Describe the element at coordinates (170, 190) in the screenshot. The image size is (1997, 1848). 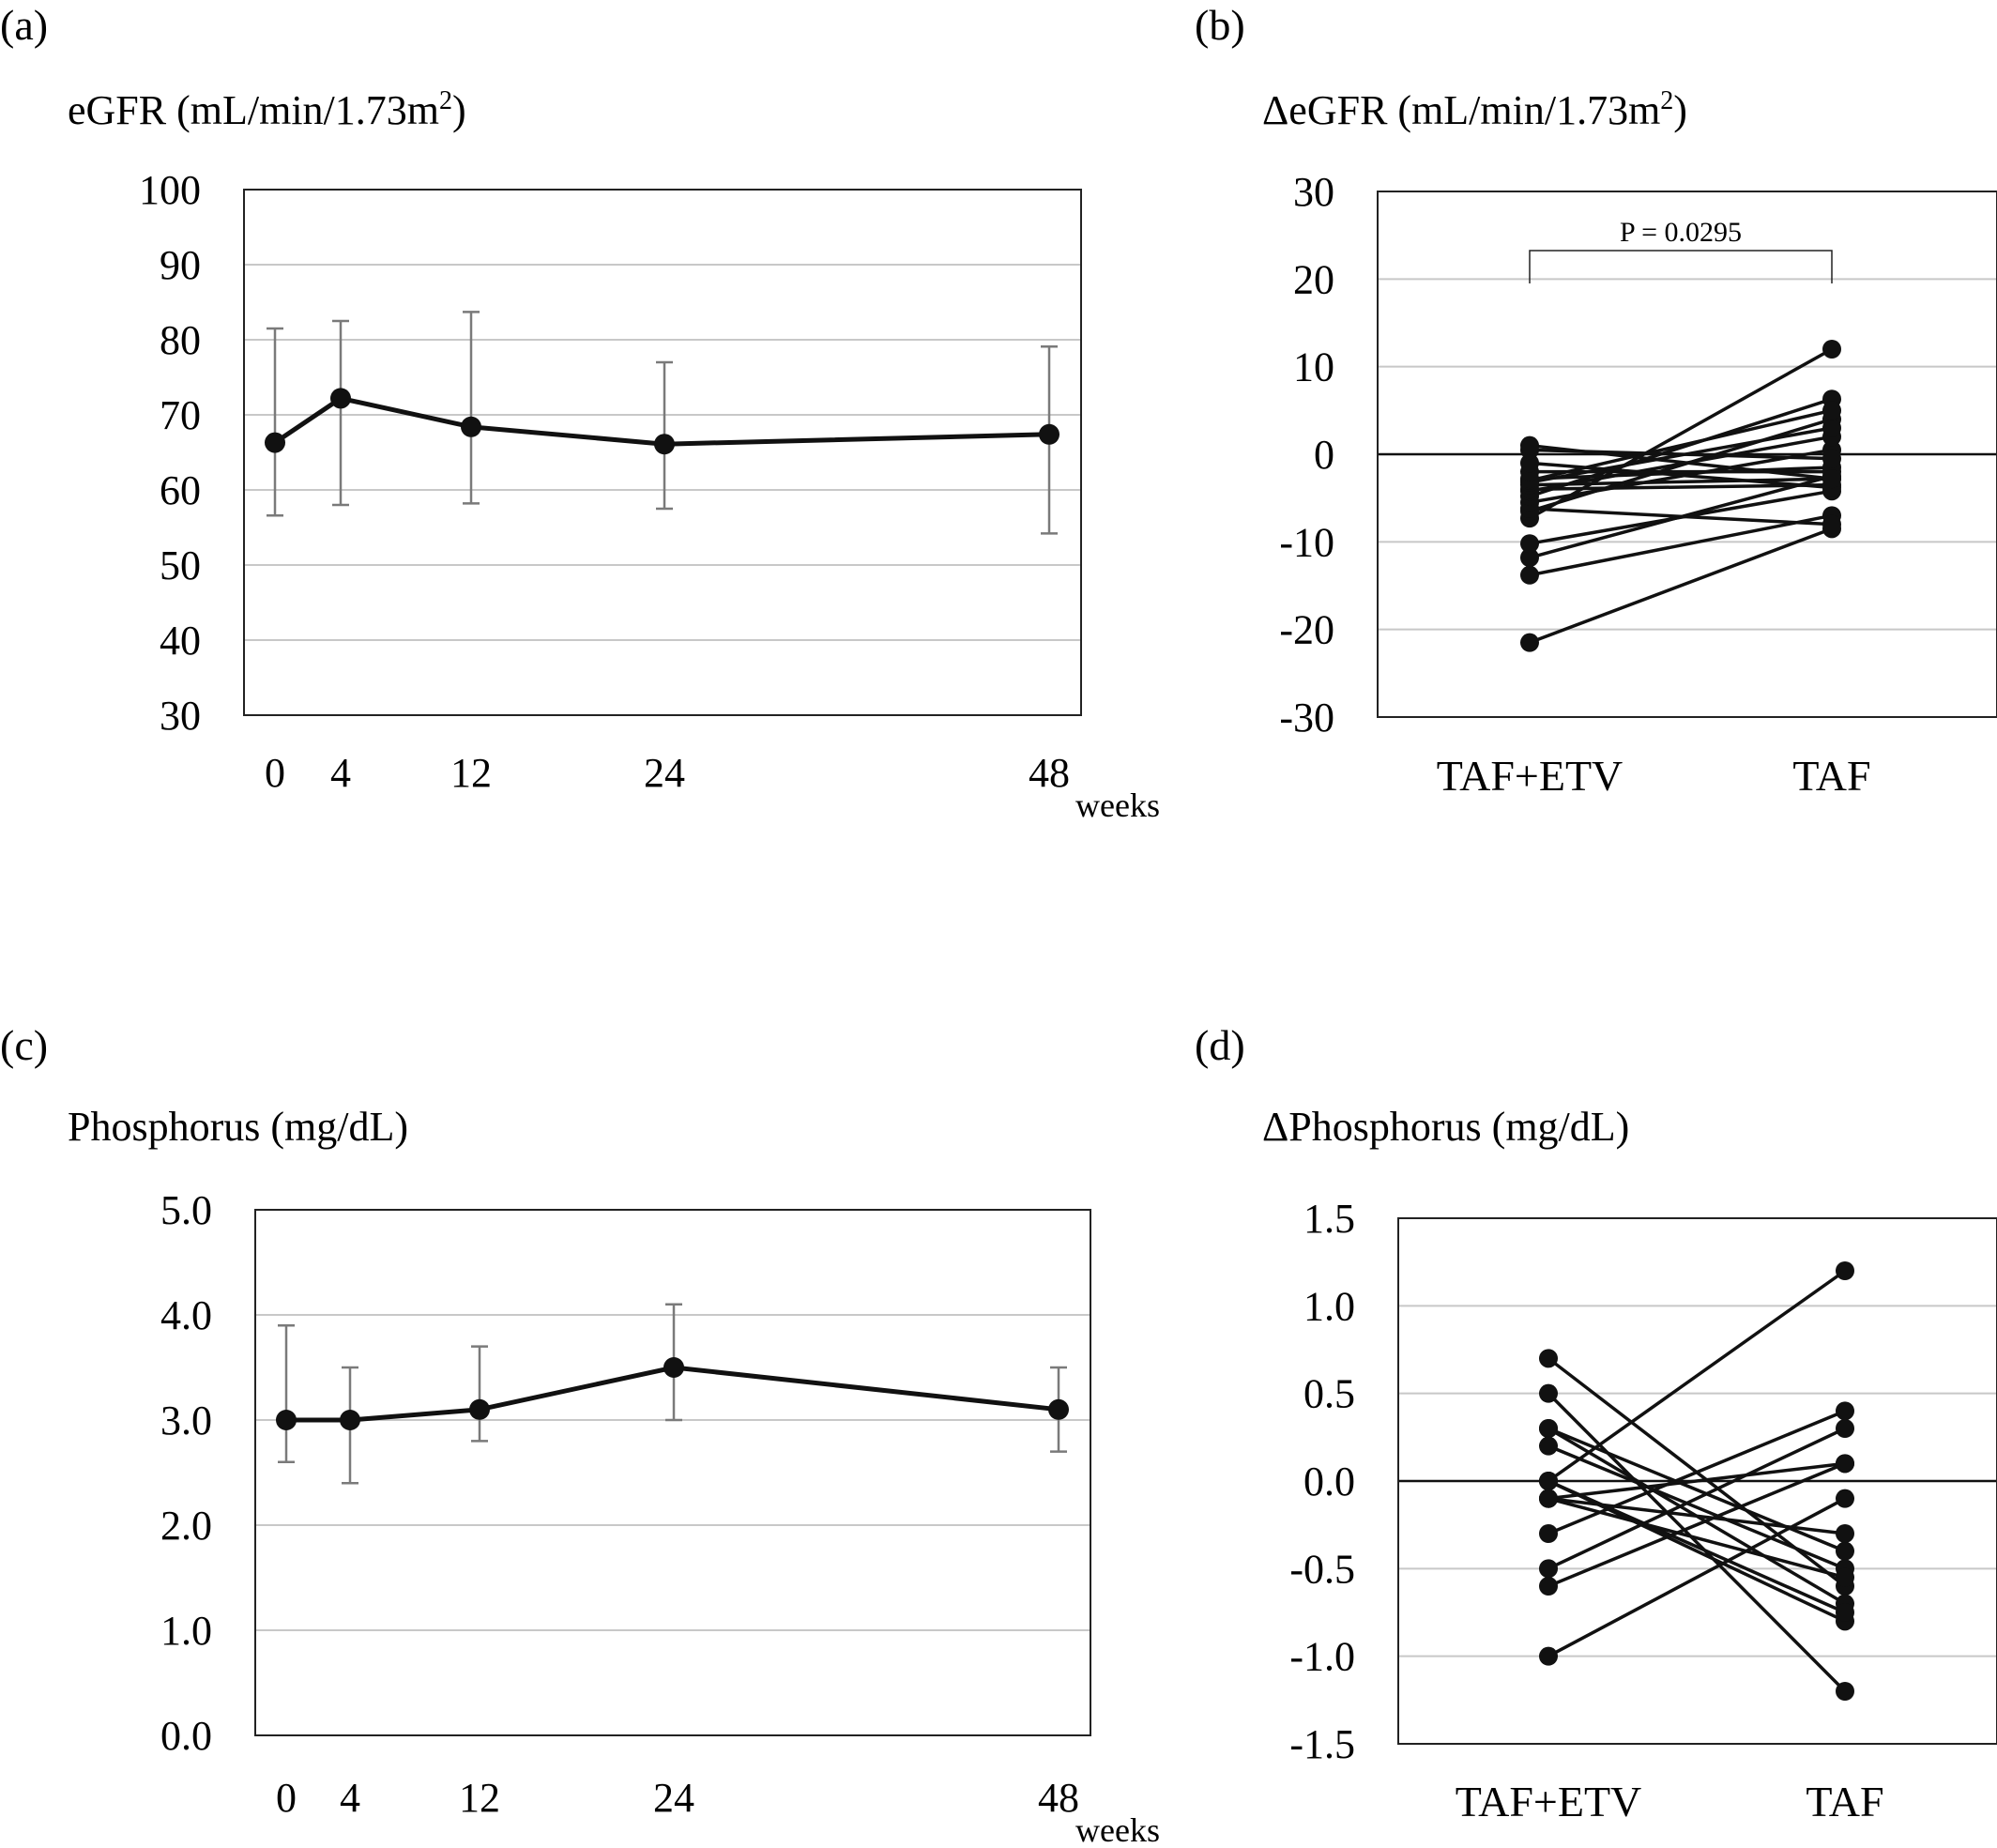
I see `y-tick-label: 100` at that location.